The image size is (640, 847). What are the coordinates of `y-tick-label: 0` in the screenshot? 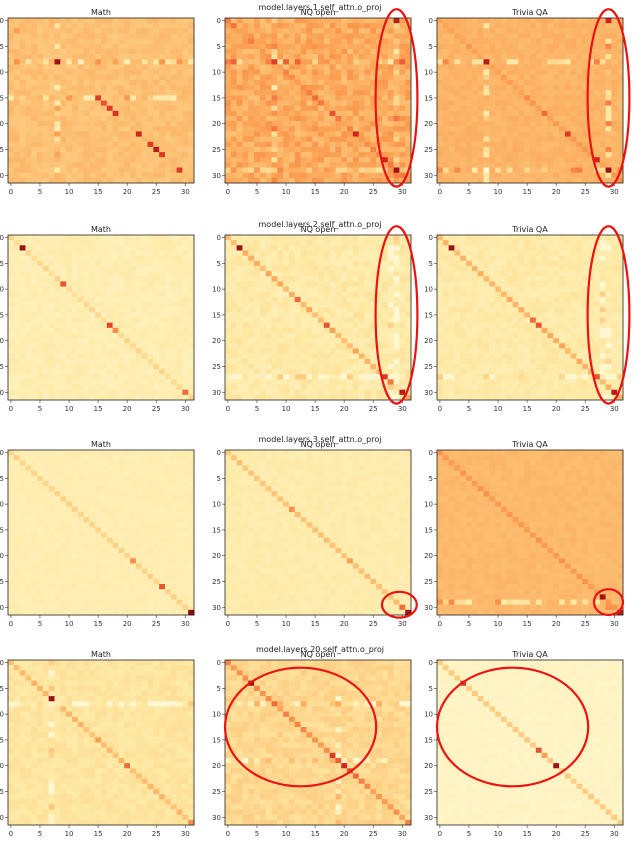 It's located at (431, 21).